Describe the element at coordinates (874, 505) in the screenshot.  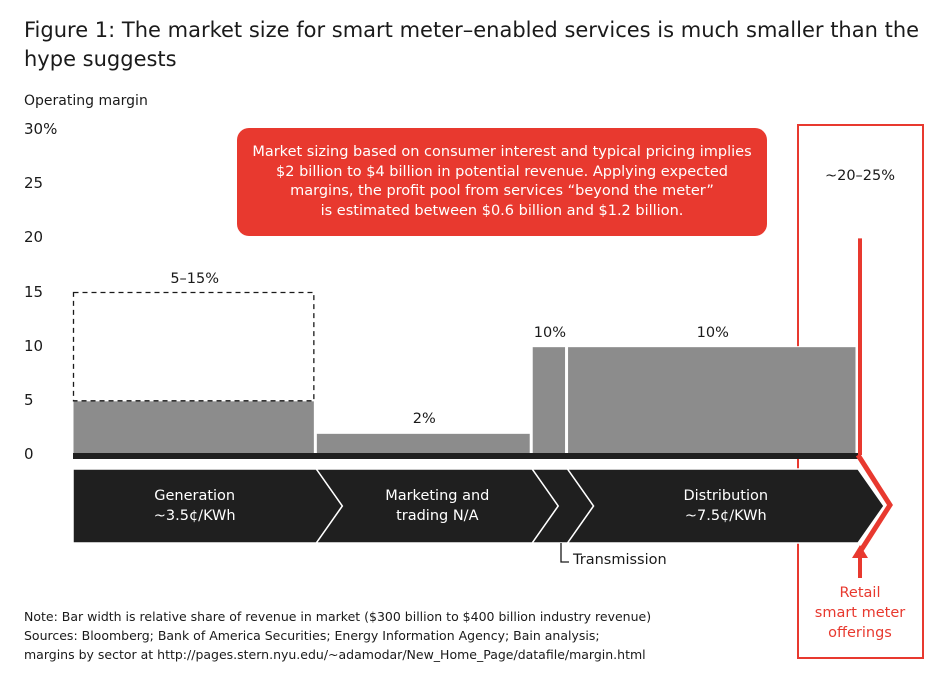
I see `retail-chain-tip` at that location.